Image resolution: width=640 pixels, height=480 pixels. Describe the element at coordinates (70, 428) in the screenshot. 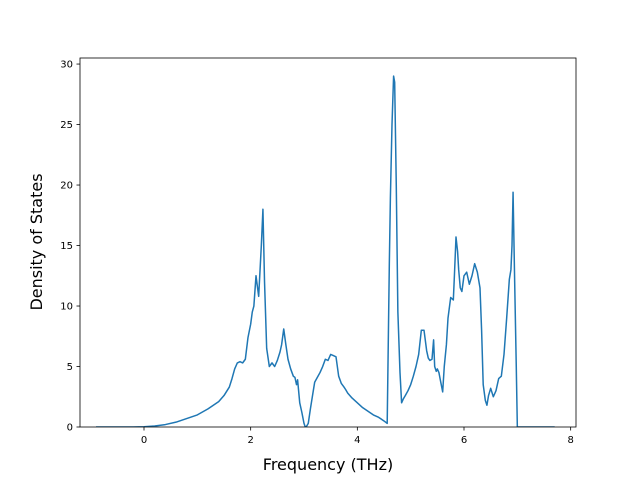

I see `y-tick-label-0: 0` at that location.